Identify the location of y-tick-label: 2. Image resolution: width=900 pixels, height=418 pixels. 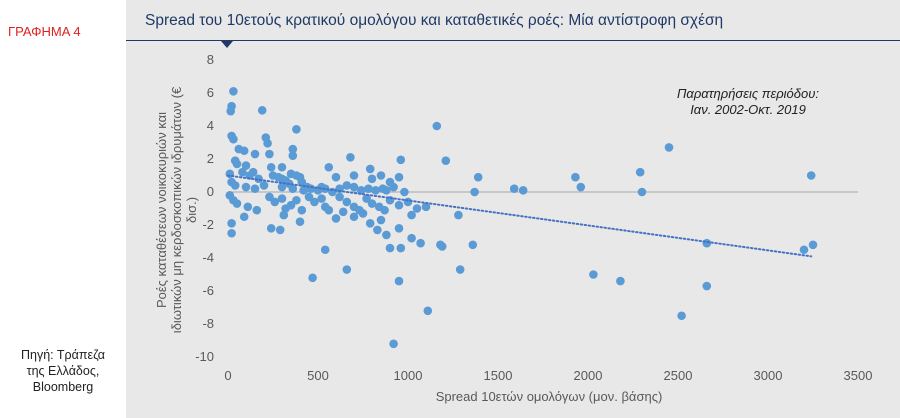
(210, 158).